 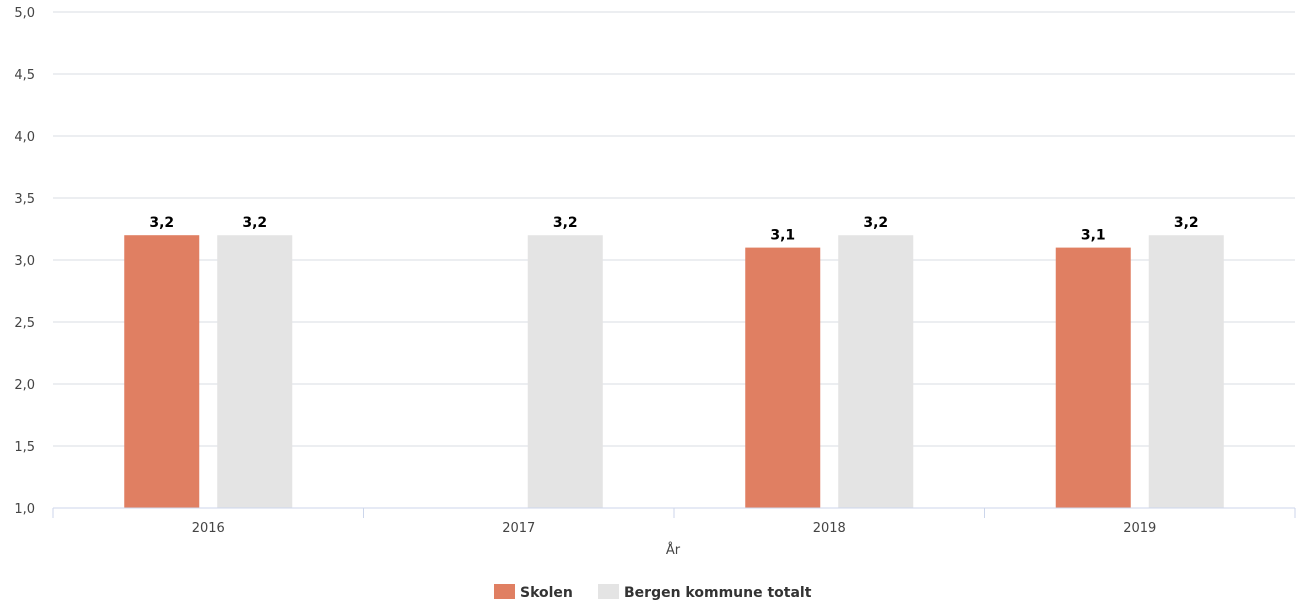 I want to click on x-tick-label: 2018, so click(x=829, y=528).